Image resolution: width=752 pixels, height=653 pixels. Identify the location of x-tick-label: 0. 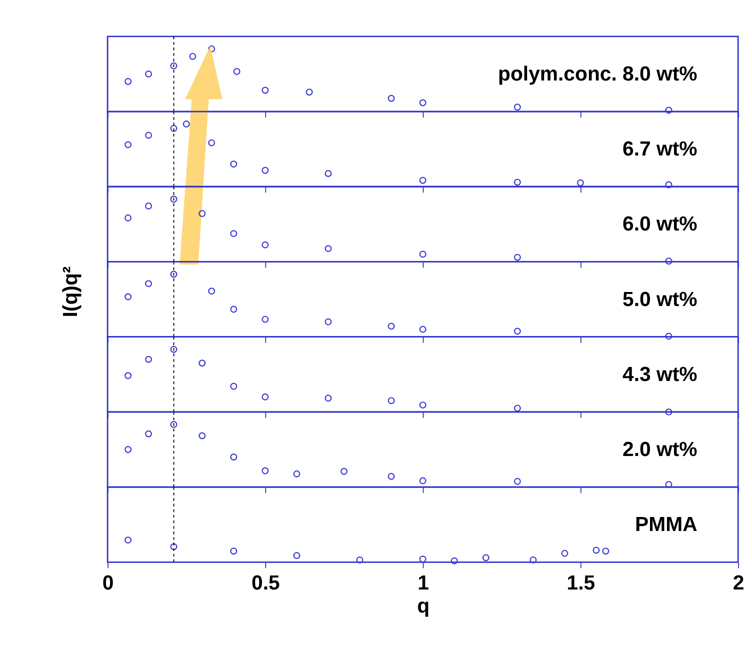
(108, 583).